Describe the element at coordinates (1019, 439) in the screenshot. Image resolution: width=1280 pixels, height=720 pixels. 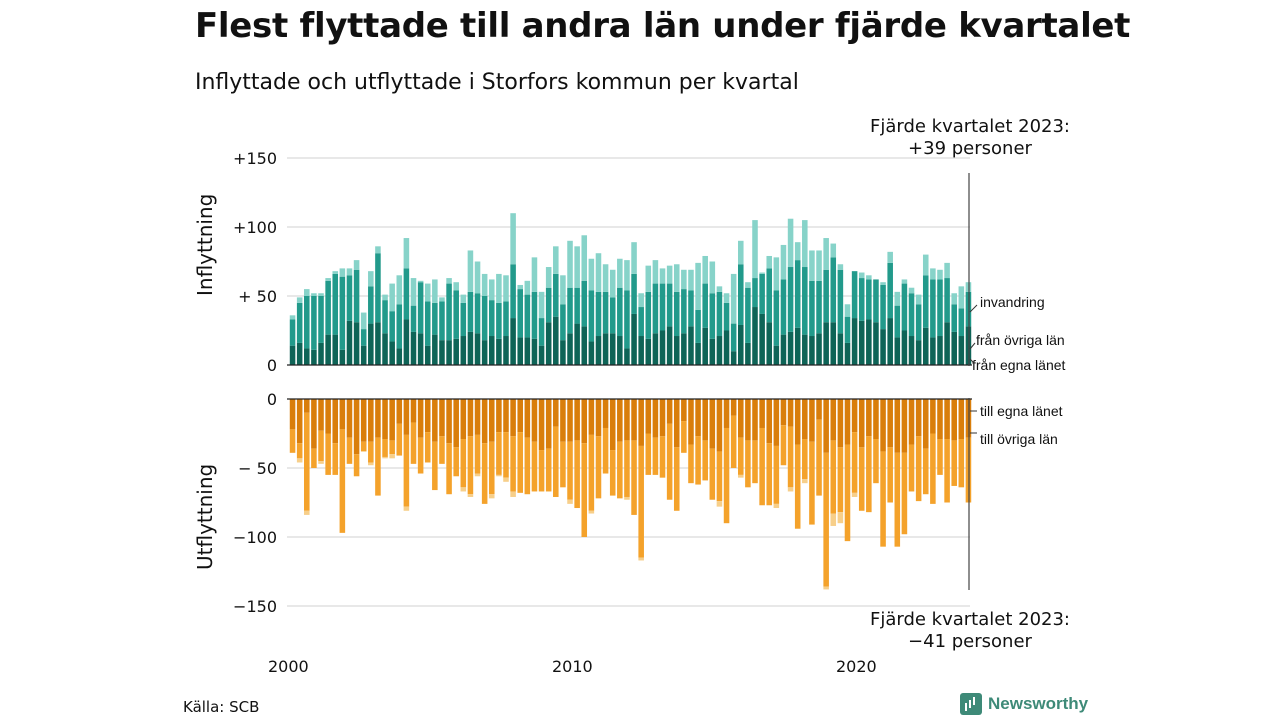
I see `label-till-ovriga-lan: till övriga län` at that location.